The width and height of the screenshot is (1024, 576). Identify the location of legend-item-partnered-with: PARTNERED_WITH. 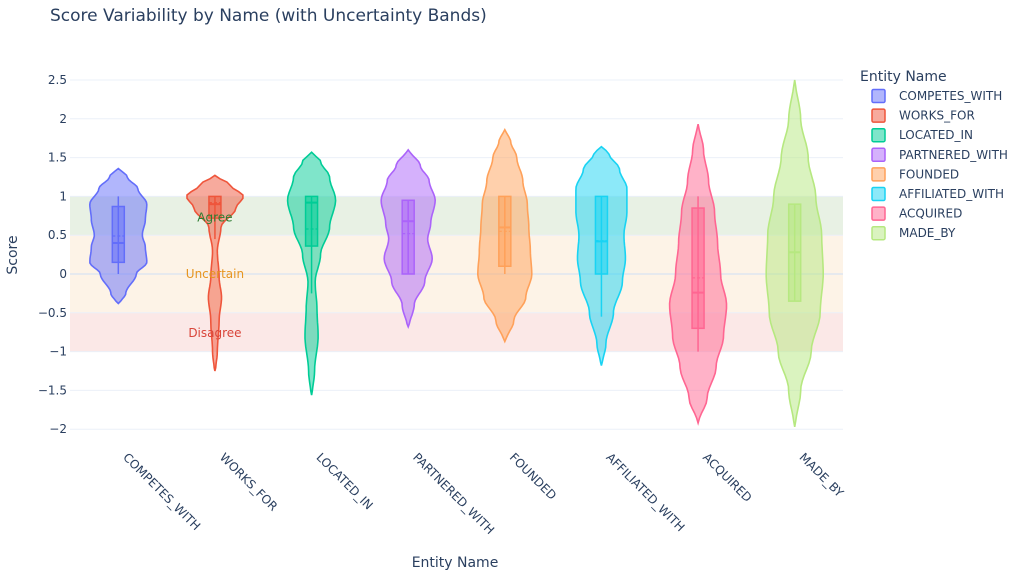
(939, 155).